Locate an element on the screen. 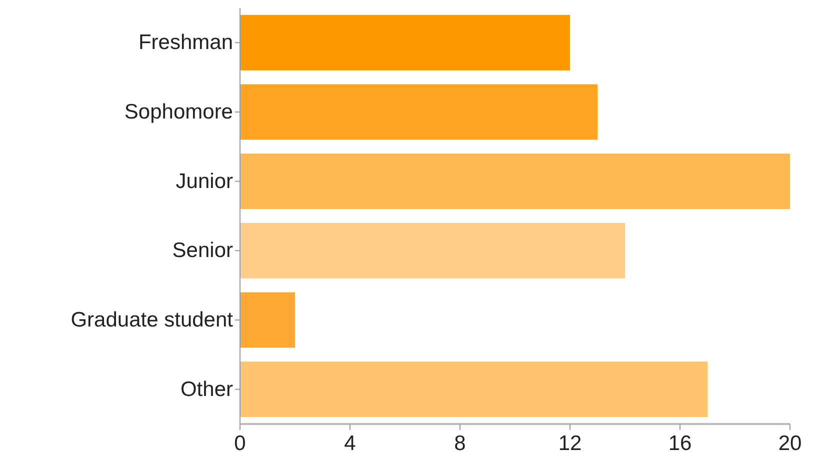 The width and height of the screenshot is (819, 462). x-tick-label: 4 is located at coordinates (350, 443).